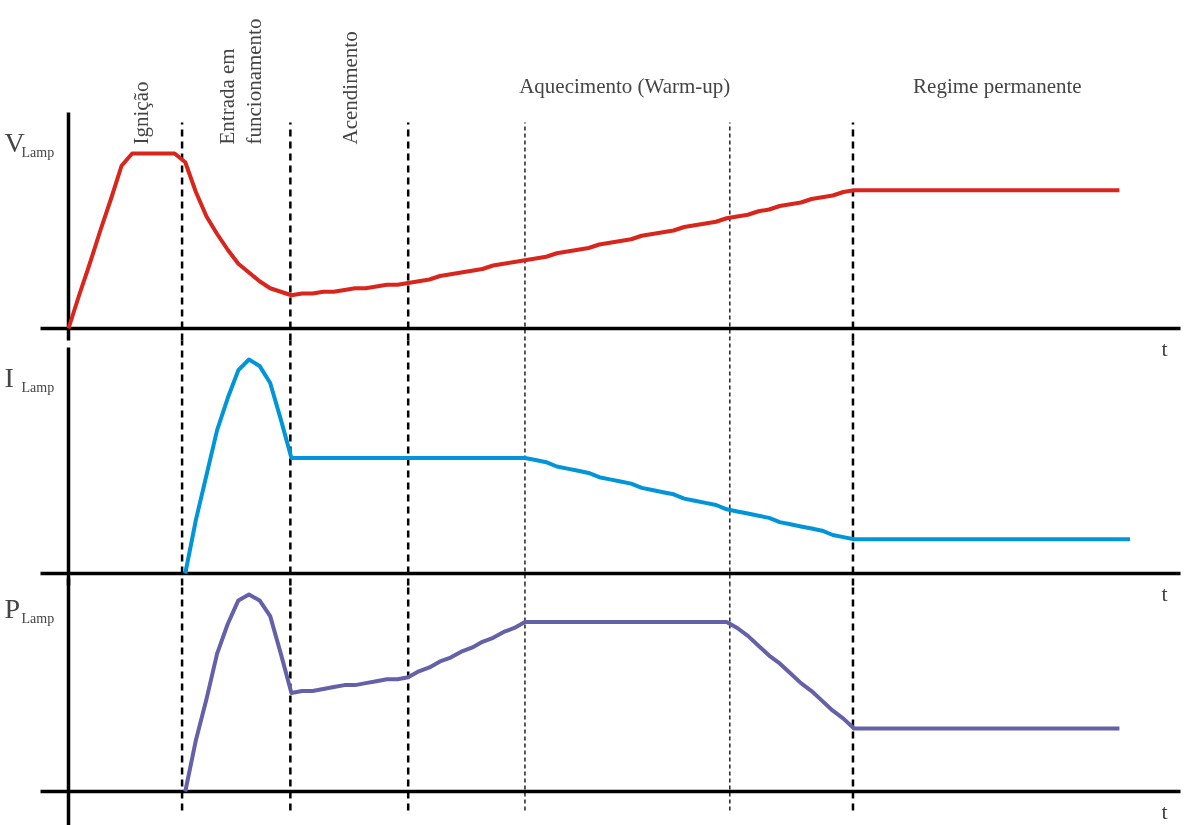 This screenshot has height=825, width=1186. What do you see at coordinates (240, 81) in the screenshot?
I see `text: Entrada em funcionamento` at bounding box center [240, 81].